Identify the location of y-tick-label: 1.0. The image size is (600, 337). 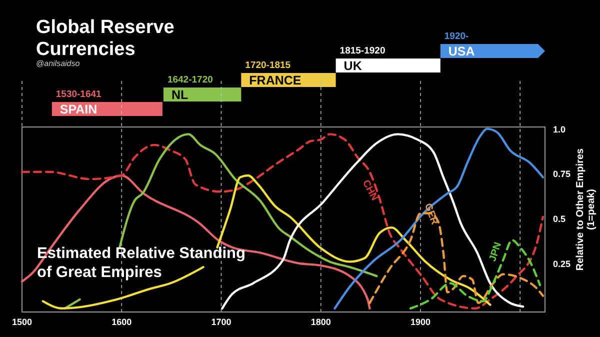
(559, 129).